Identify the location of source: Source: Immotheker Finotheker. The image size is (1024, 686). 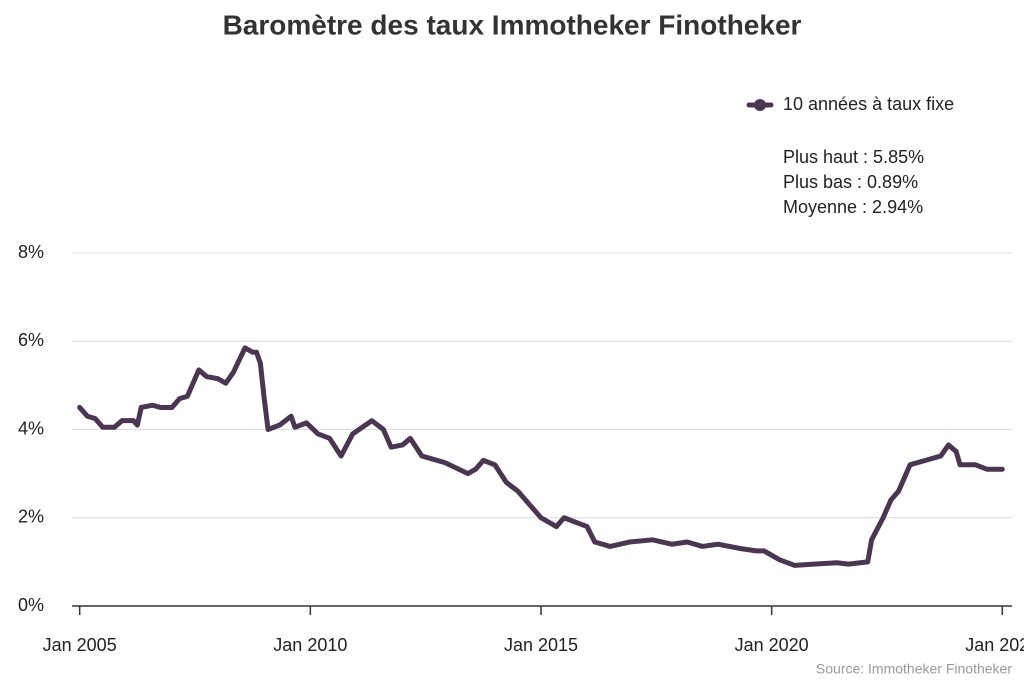
(914, 669).